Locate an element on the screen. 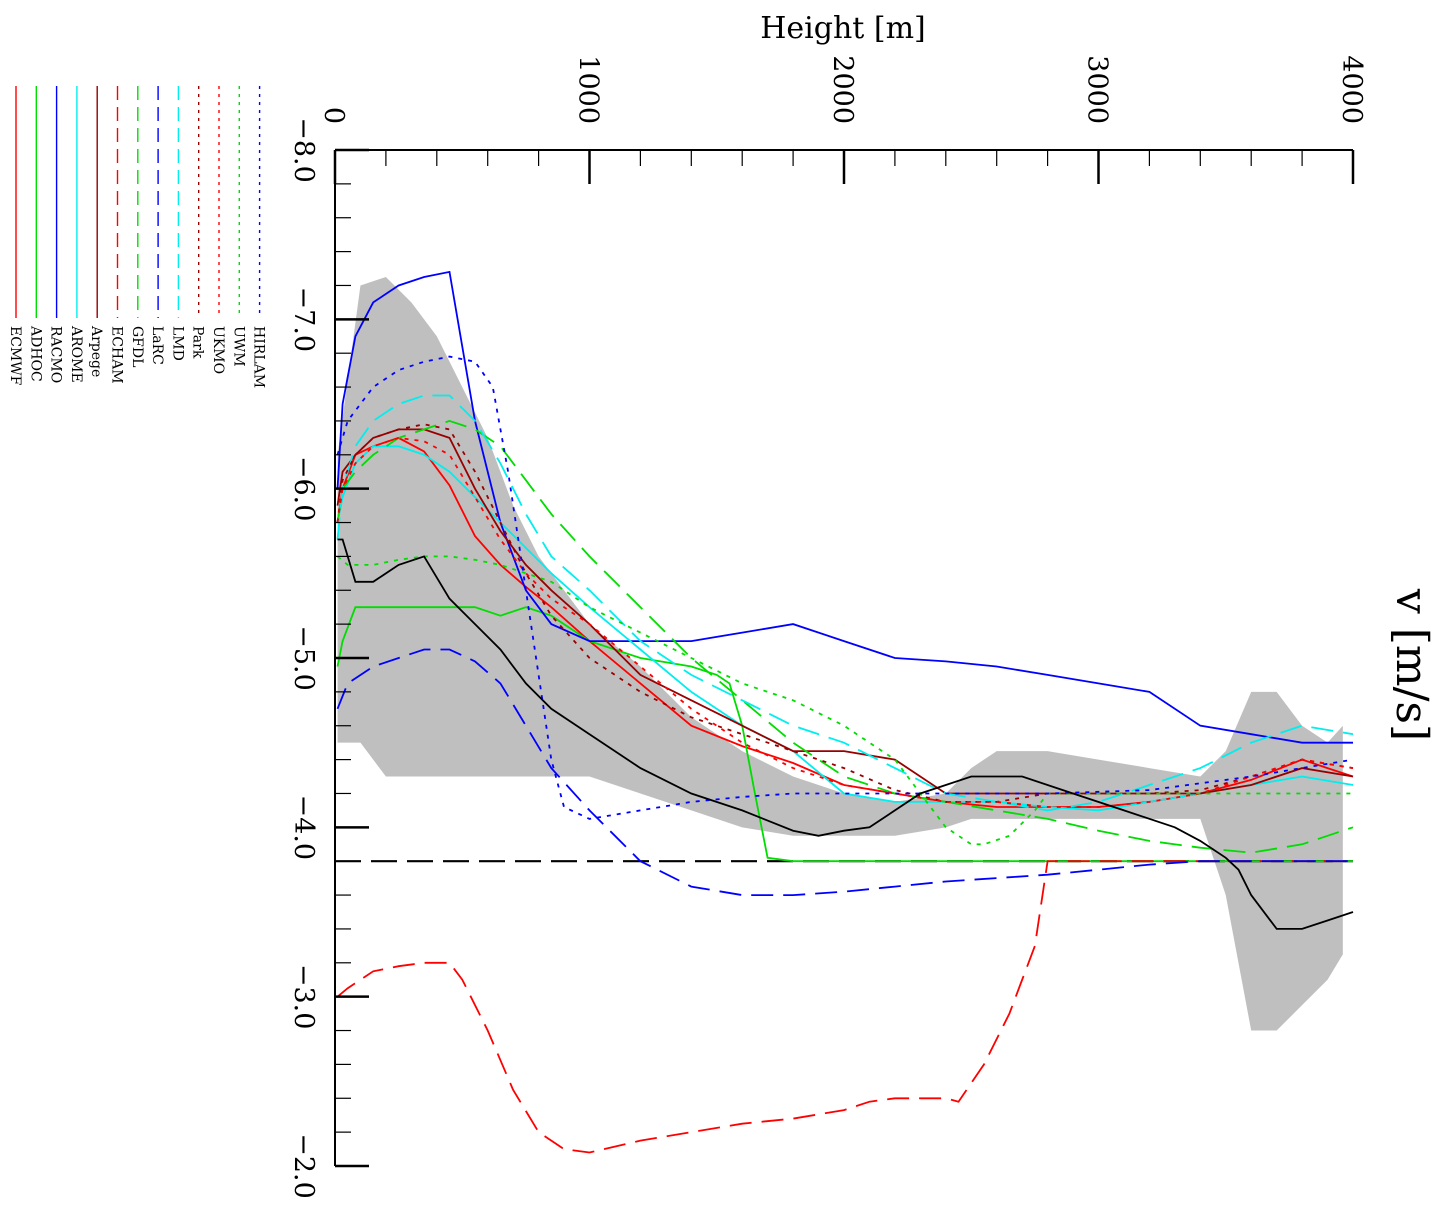 The height and width of the screenshot is (1216, 1453). legend-label-lmd: LMD is located at coordinates (177, 343).